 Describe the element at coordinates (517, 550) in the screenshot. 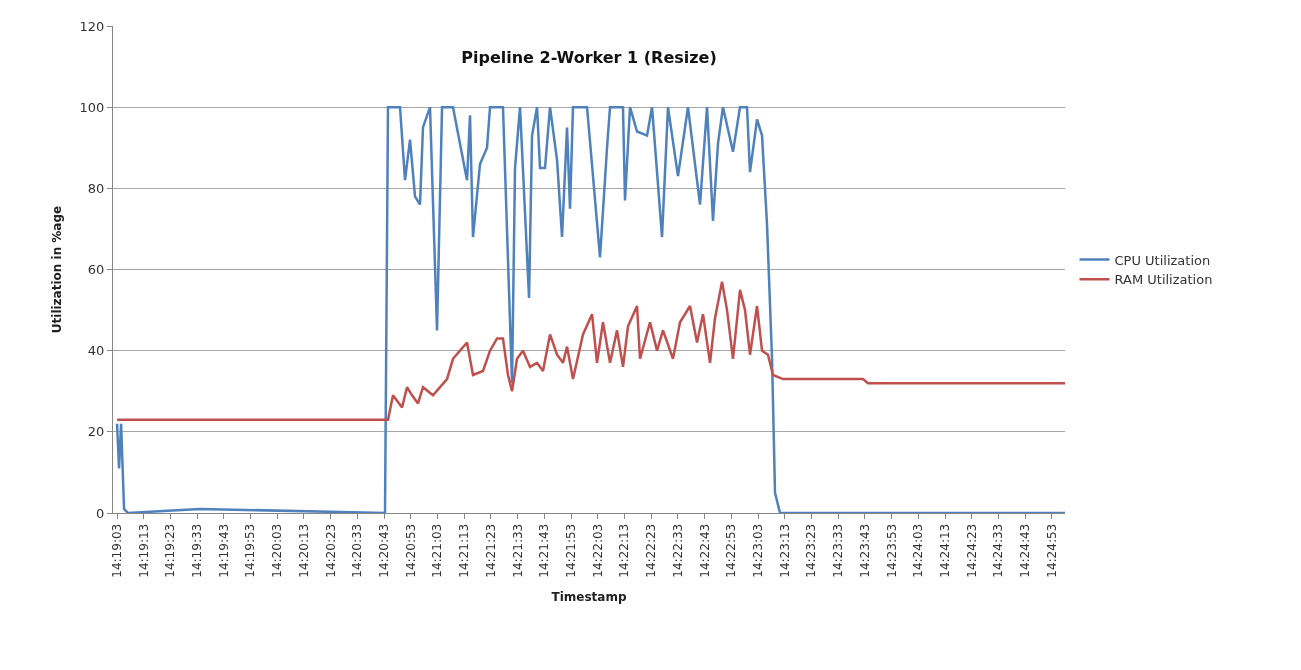

I see `x-tick-label: 14:21:33` at that location.